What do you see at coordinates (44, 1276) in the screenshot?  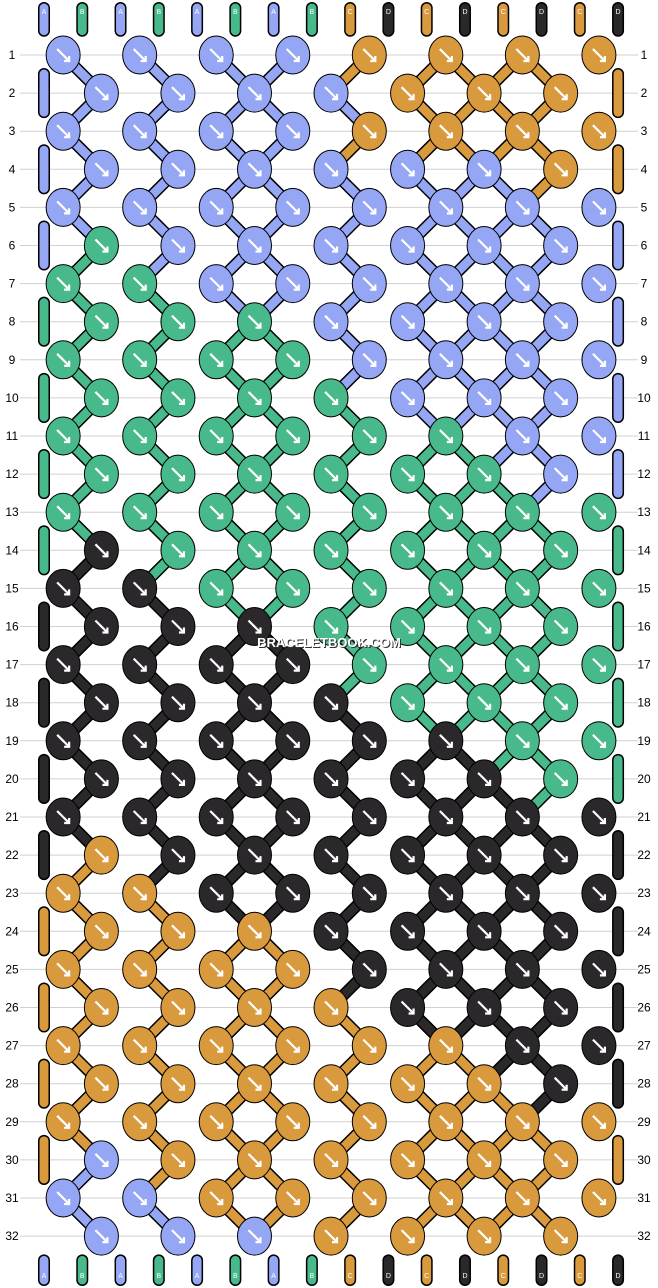 I see `strand-label-bottom: A` at bounding box center [44, 1276].